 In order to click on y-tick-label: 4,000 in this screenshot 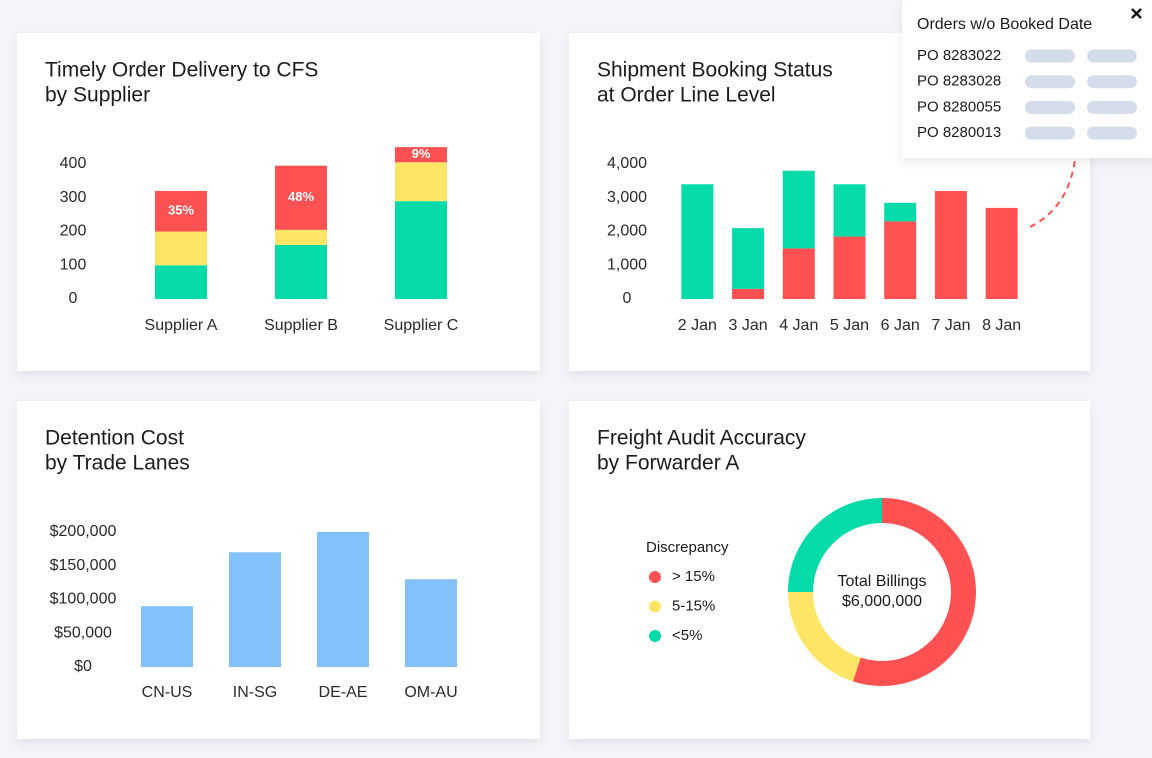, I will do `click(627, 163)`.